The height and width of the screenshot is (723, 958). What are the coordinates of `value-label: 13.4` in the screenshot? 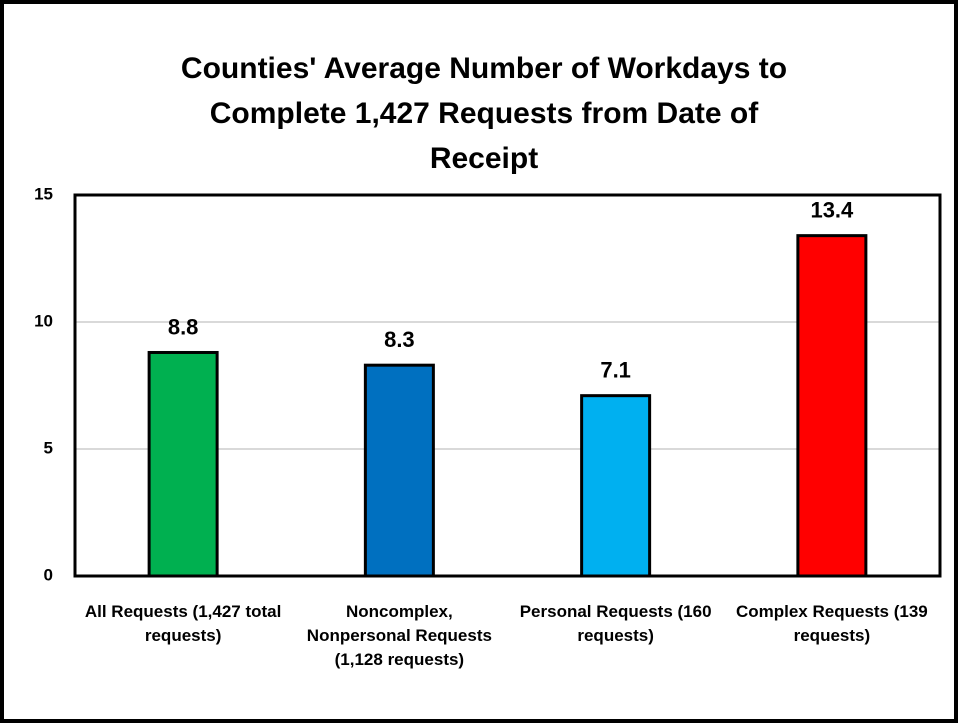 It's located at (832, 209).